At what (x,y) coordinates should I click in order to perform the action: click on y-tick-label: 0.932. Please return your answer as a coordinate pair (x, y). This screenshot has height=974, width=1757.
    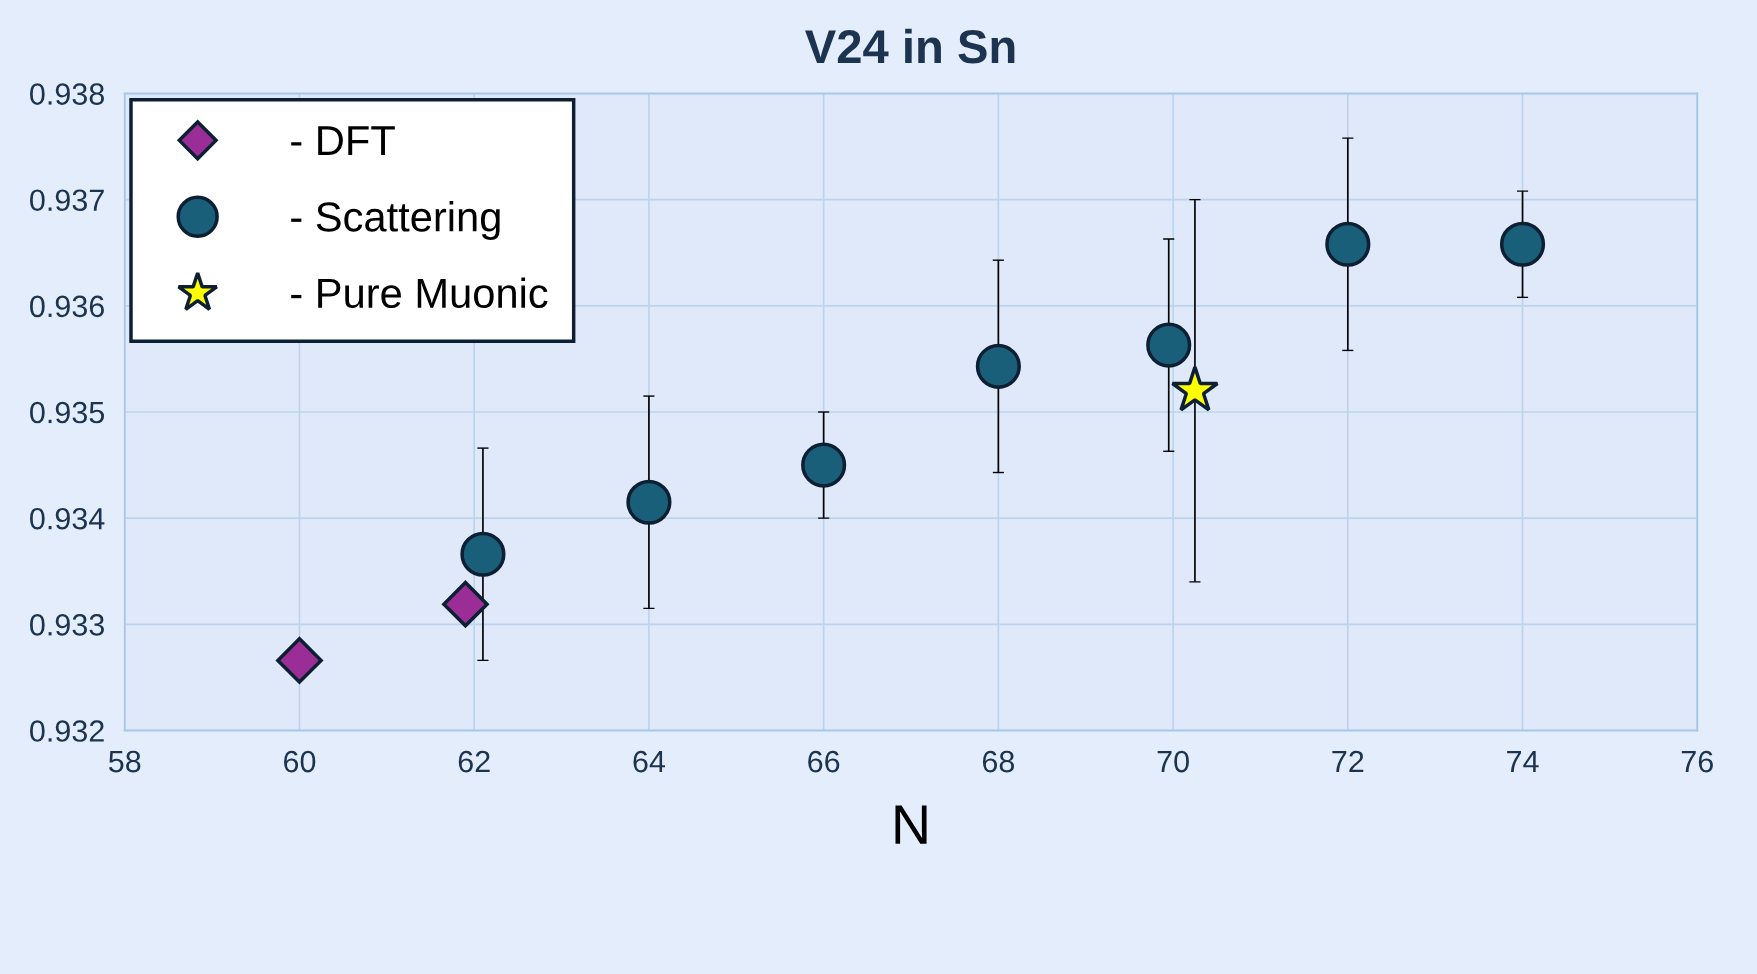
    Looking at the image, I should click on (67, 731).